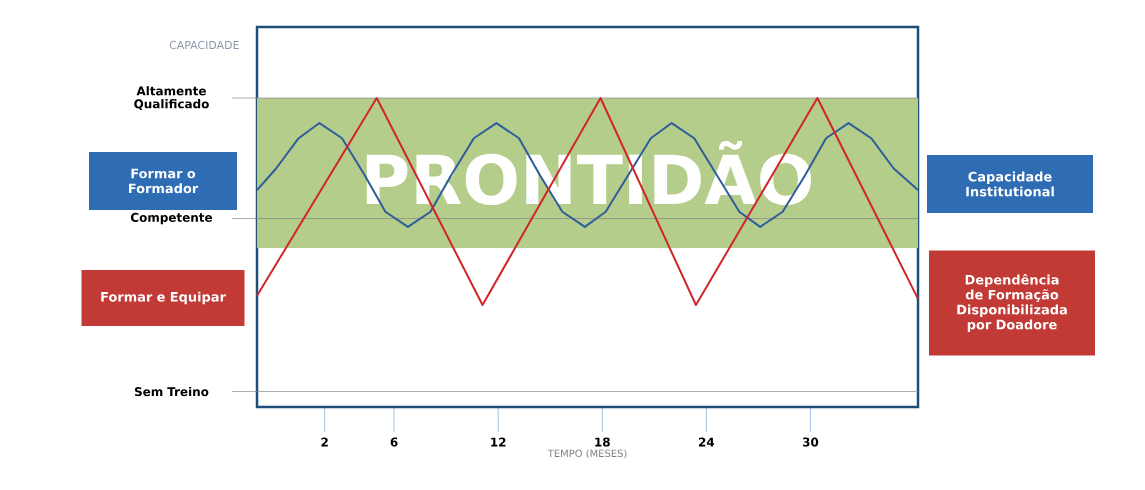 This screenshot has width=1145, height=490. What do you see at coordinates (324, 442) in the screenshot?
I see `x-tick-label: 2` at bounding box center [324, 442].